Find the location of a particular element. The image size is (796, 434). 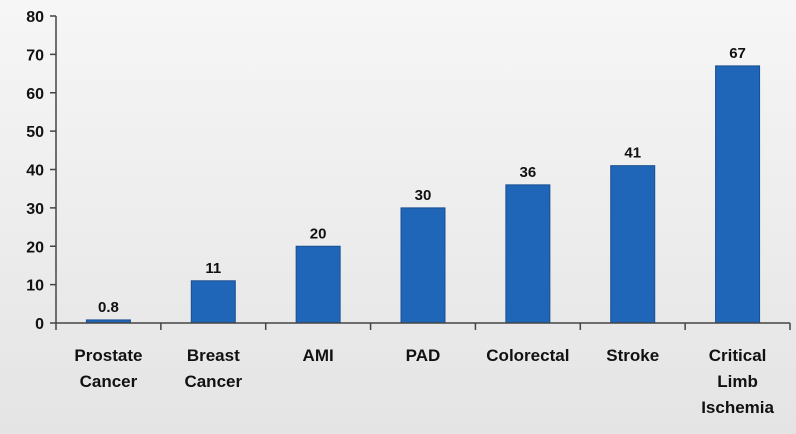

data-label: 30 is located at coordinates (423, 195).